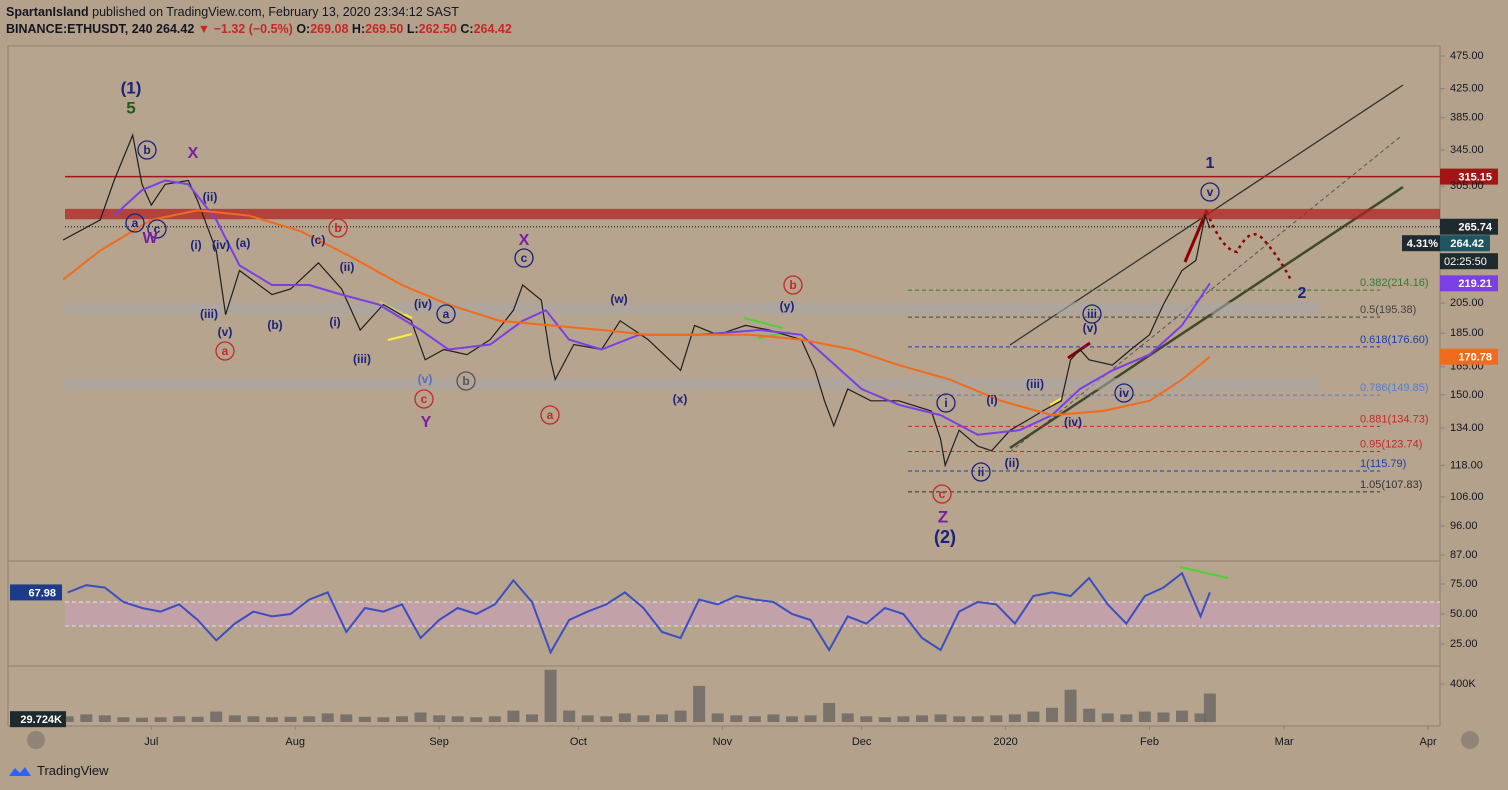 The width and height of the screenshot is (1508, 790). Describe the element at coordinates (578, 742) in the screenshot. I see `x-tick-label: Oct` at that location.